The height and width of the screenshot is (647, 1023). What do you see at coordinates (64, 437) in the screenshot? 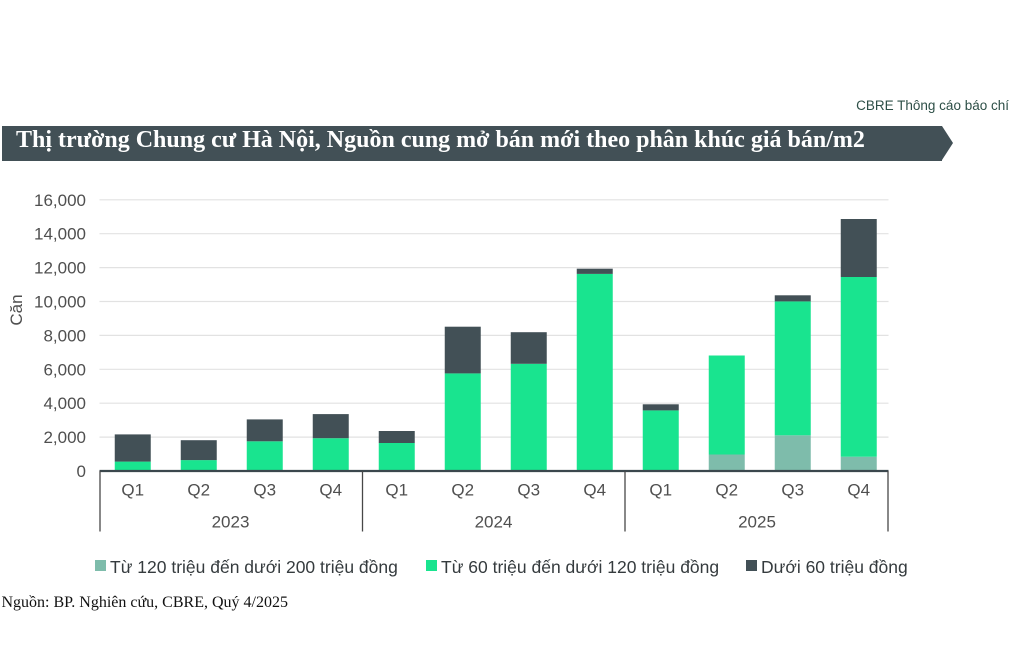
I see `svg-text: 2,000` at bounding box center [64, 437].